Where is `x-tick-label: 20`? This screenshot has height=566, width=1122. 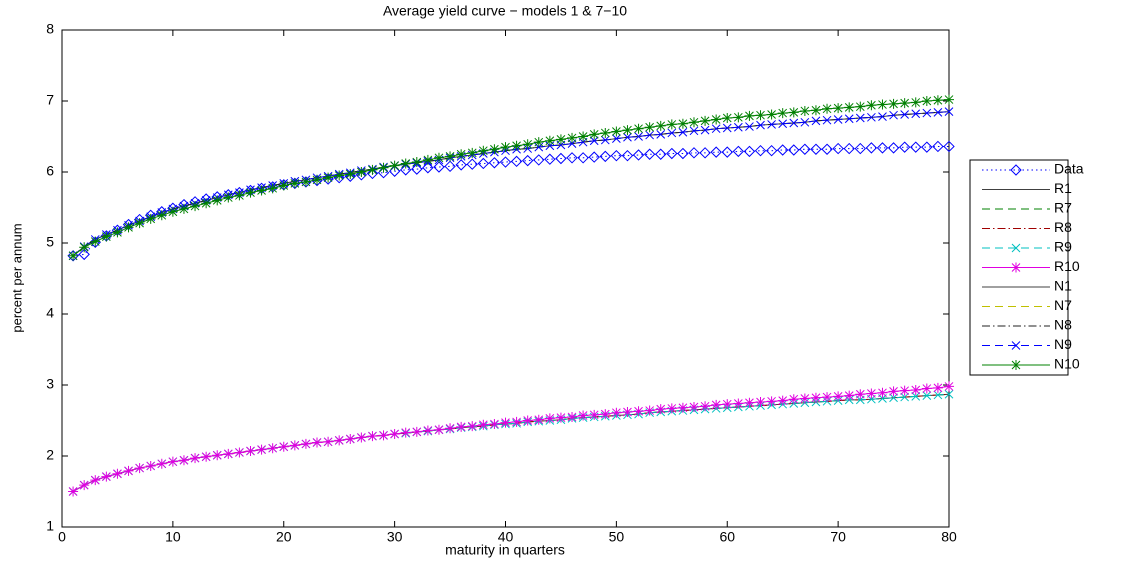
x-tick-label: 20 is located at coordinates (284, 537).